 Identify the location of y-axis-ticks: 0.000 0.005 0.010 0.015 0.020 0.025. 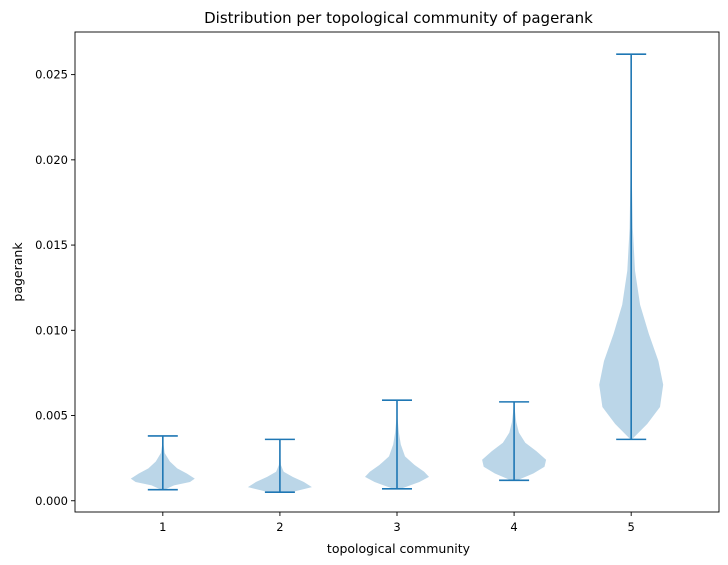
(55, 288).